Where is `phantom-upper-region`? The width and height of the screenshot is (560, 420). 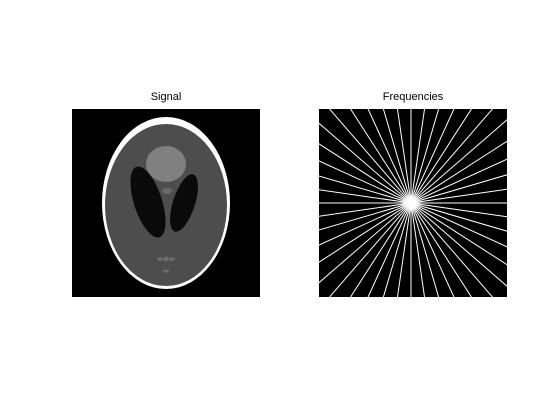
phantom-upper-region is located at coordinates (166, 164).